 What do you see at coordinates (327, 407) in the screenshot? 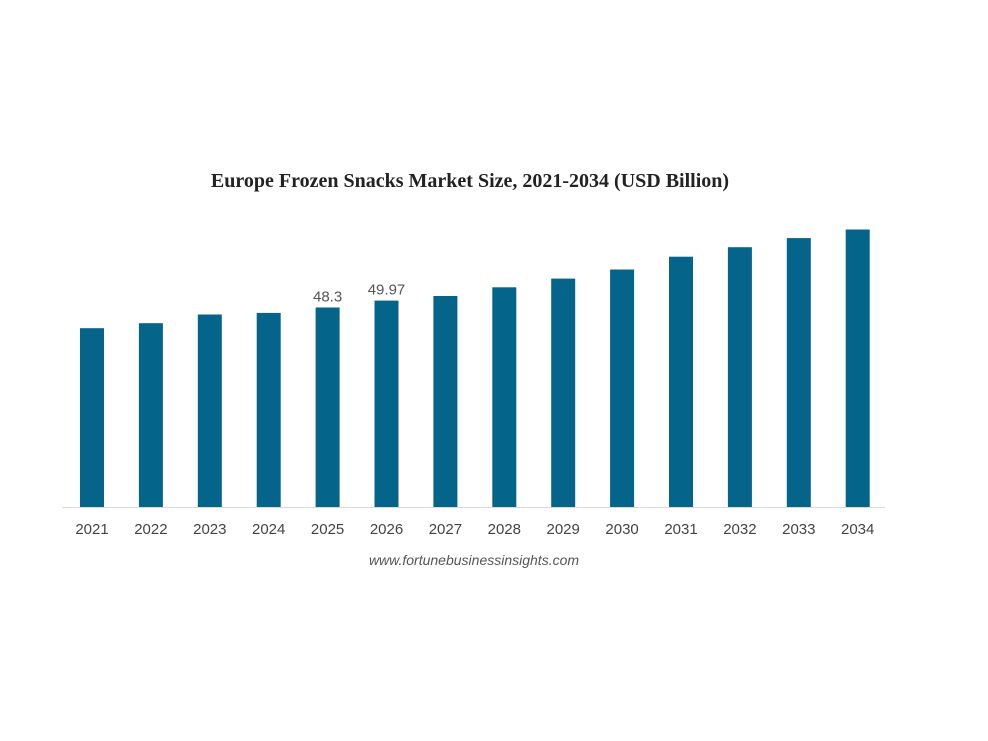
I see `bar-2025` at bounding box center [327, 407].